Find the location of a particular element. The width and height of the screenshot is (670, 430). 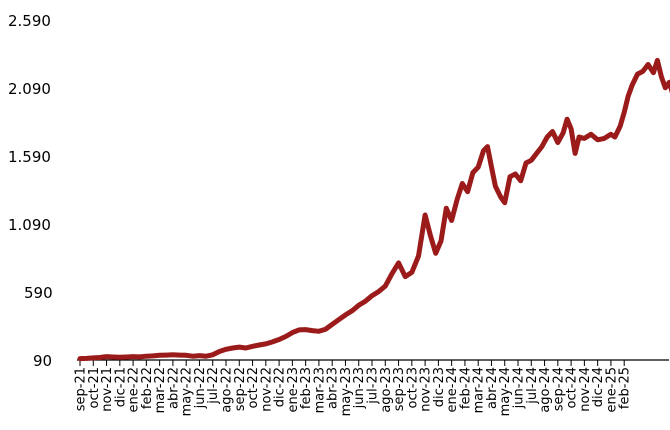

x-tick-label: feb-24 is located at coordinates (465, 388).